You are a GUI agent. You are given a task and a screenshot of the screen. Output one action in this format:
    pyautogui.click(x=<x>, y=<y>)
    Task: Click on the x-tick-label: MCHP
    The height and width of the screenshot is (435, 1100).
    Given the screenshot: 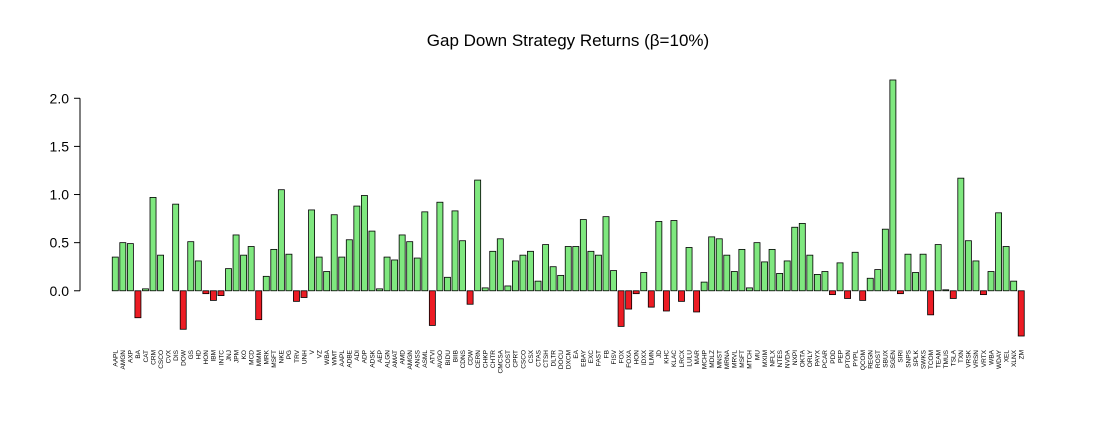 What is the action you would take?
    pyautogui.click(x=704, y=359)
    